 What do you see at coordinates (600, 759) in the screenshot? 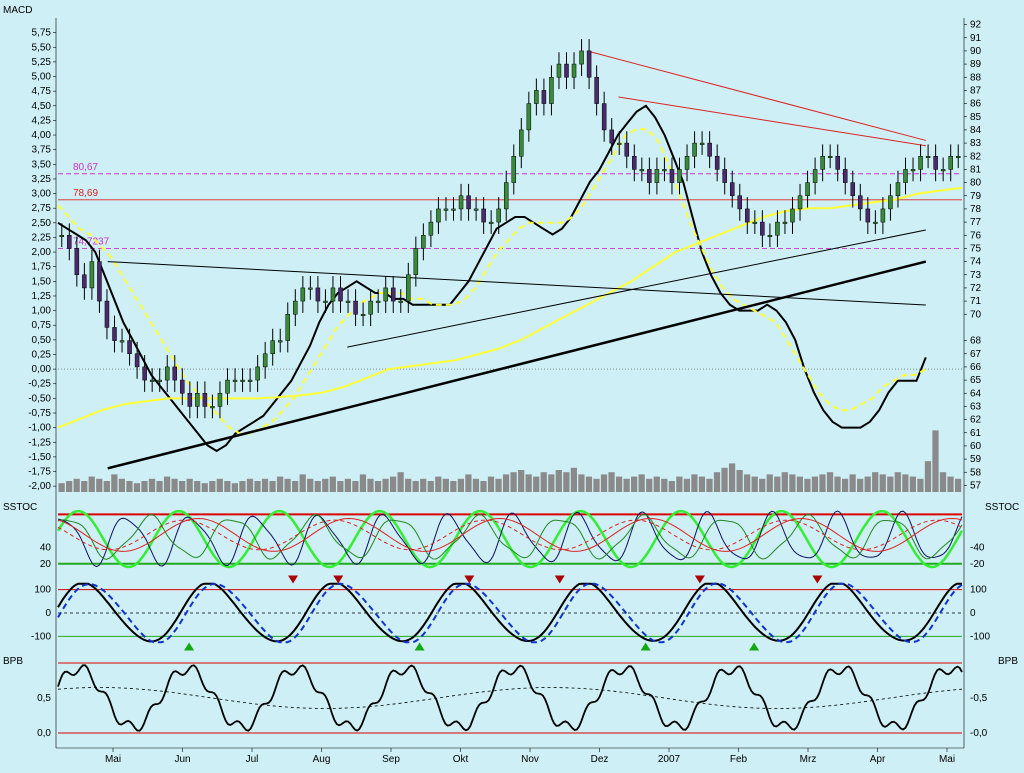
I see `month-label: Dez` at bounding box center [600, 759].